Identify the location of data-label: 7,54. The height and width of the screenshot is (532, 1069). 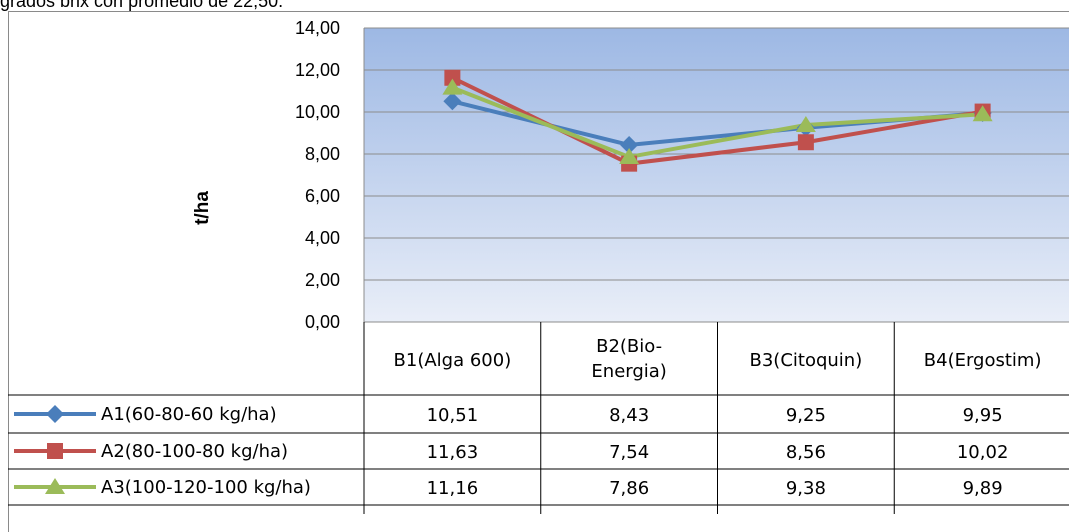
(629, 452).